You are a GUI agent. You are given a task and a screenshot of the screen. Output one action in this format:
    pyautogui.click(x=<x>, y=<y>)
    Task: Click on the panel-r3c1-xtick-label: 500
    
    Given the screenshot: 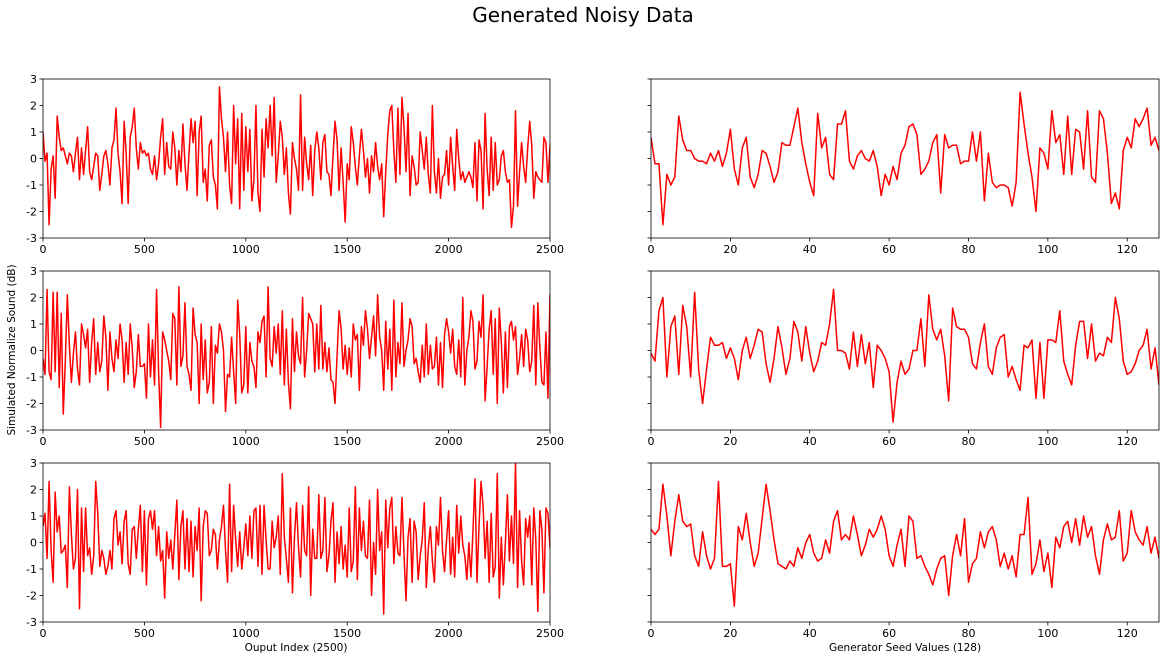 What is the action you would take?
    pyautogui.click(x=144, y=633)
    